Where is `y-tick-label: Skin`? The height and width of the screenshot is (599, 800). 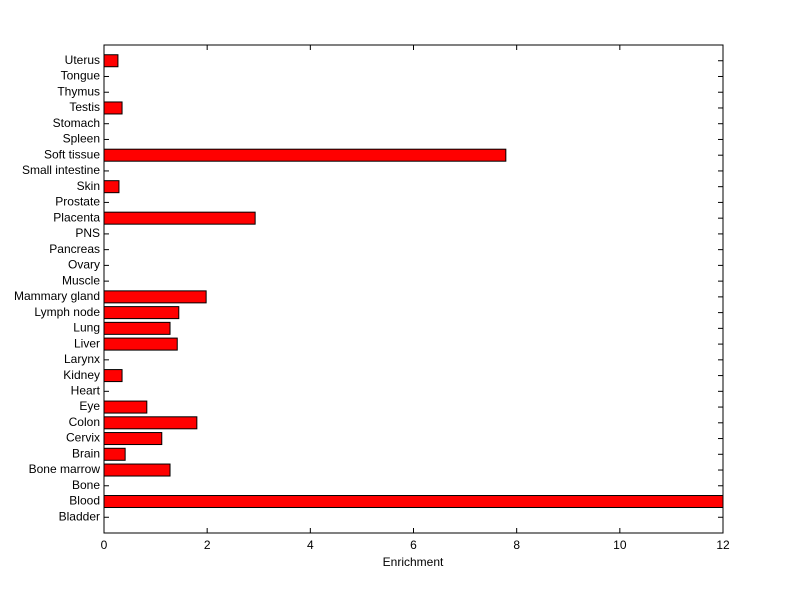
y-tick-label: Skin is located at coordinates (88, 186).